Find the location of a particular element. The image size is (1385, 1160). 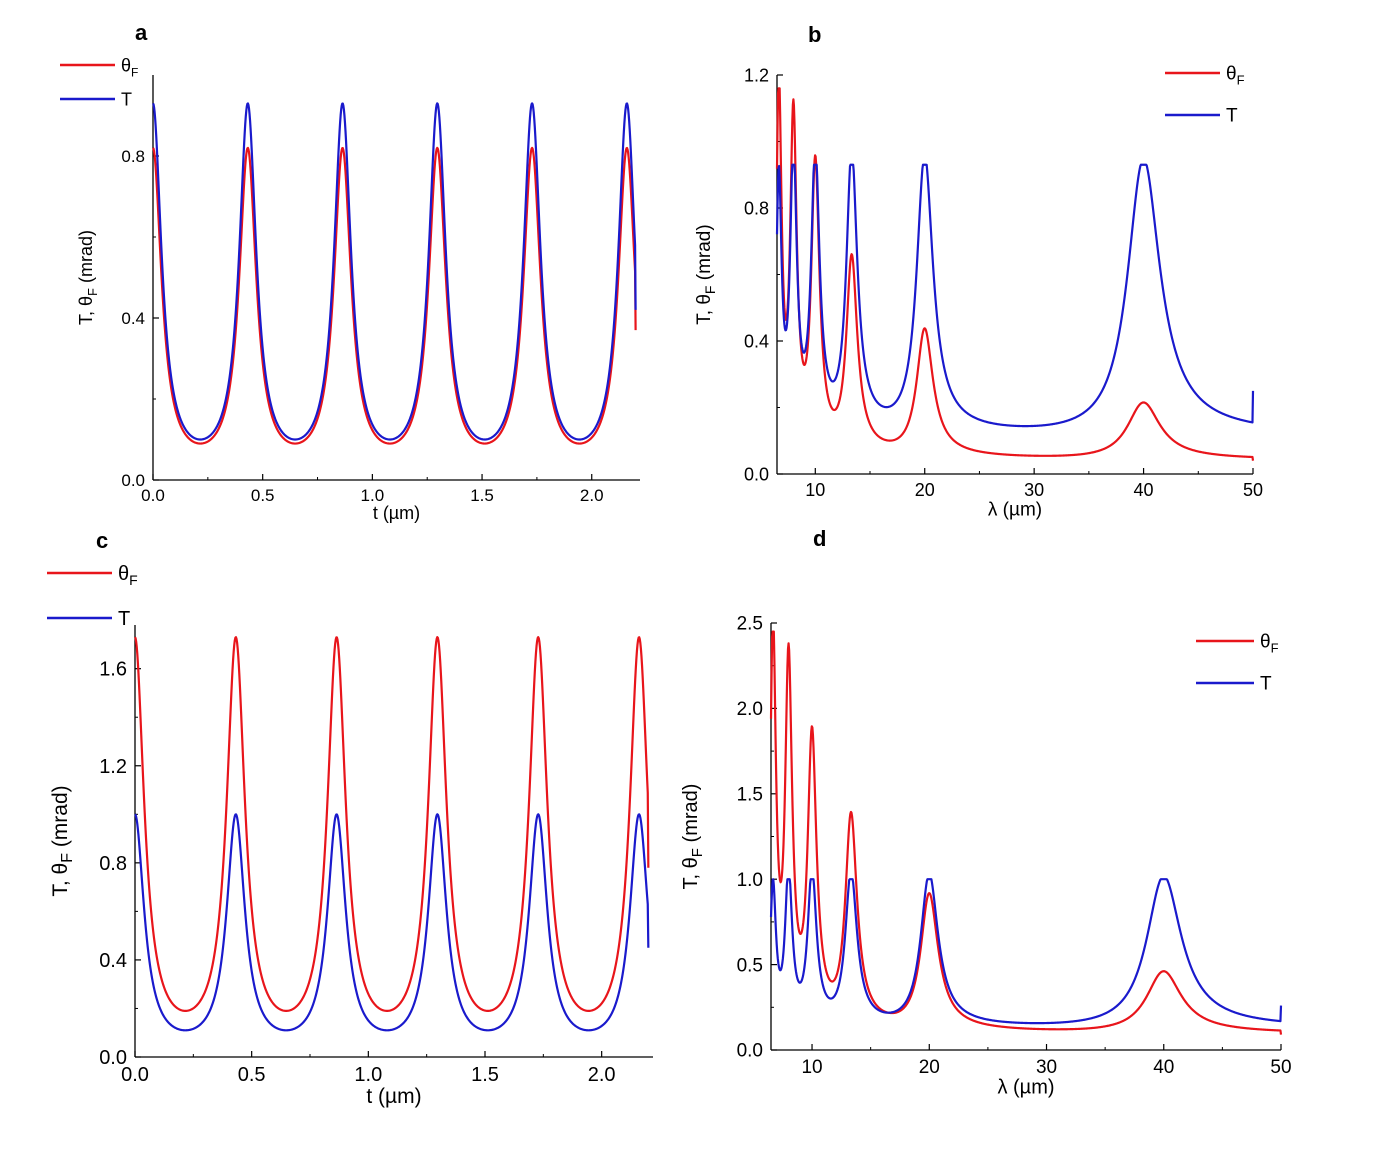

y-tick-label: 0.5 is located at coordinates (750, 965).